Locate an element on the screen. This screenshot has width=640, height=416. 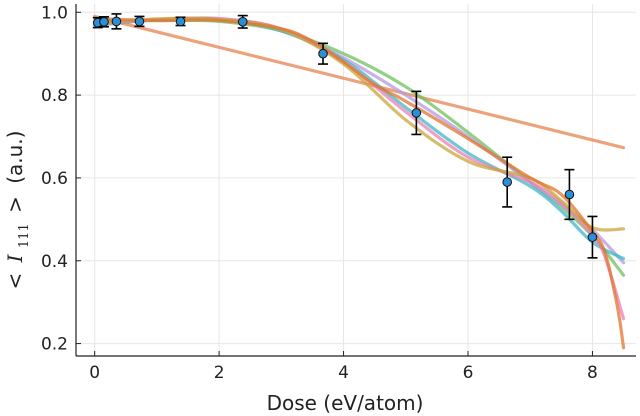
x-tick-label: 4 is located at coordinates (343, 373).